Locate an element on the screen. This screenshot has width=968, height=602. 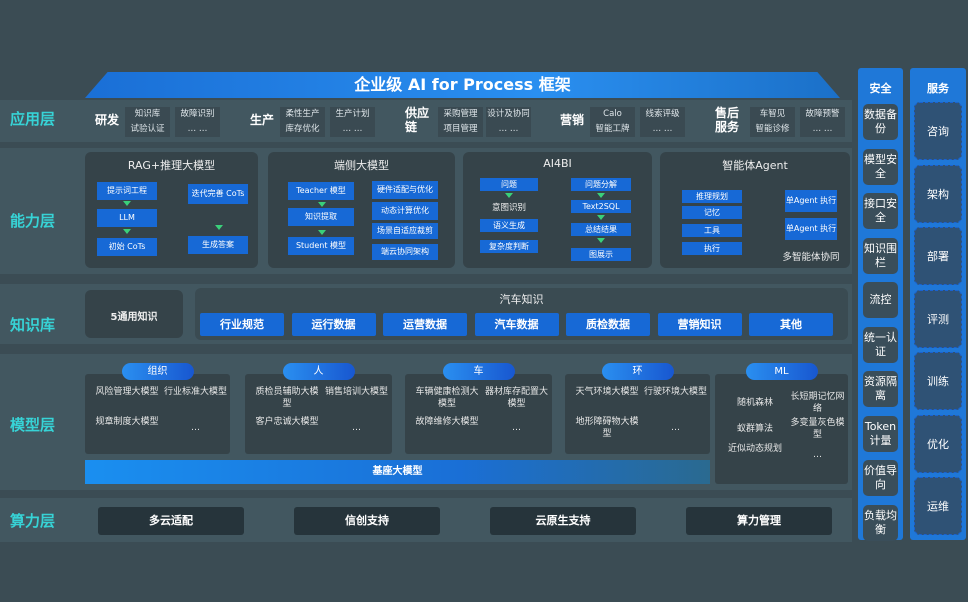
security-item: 资源隔离 is located at coordinates (880, 389).